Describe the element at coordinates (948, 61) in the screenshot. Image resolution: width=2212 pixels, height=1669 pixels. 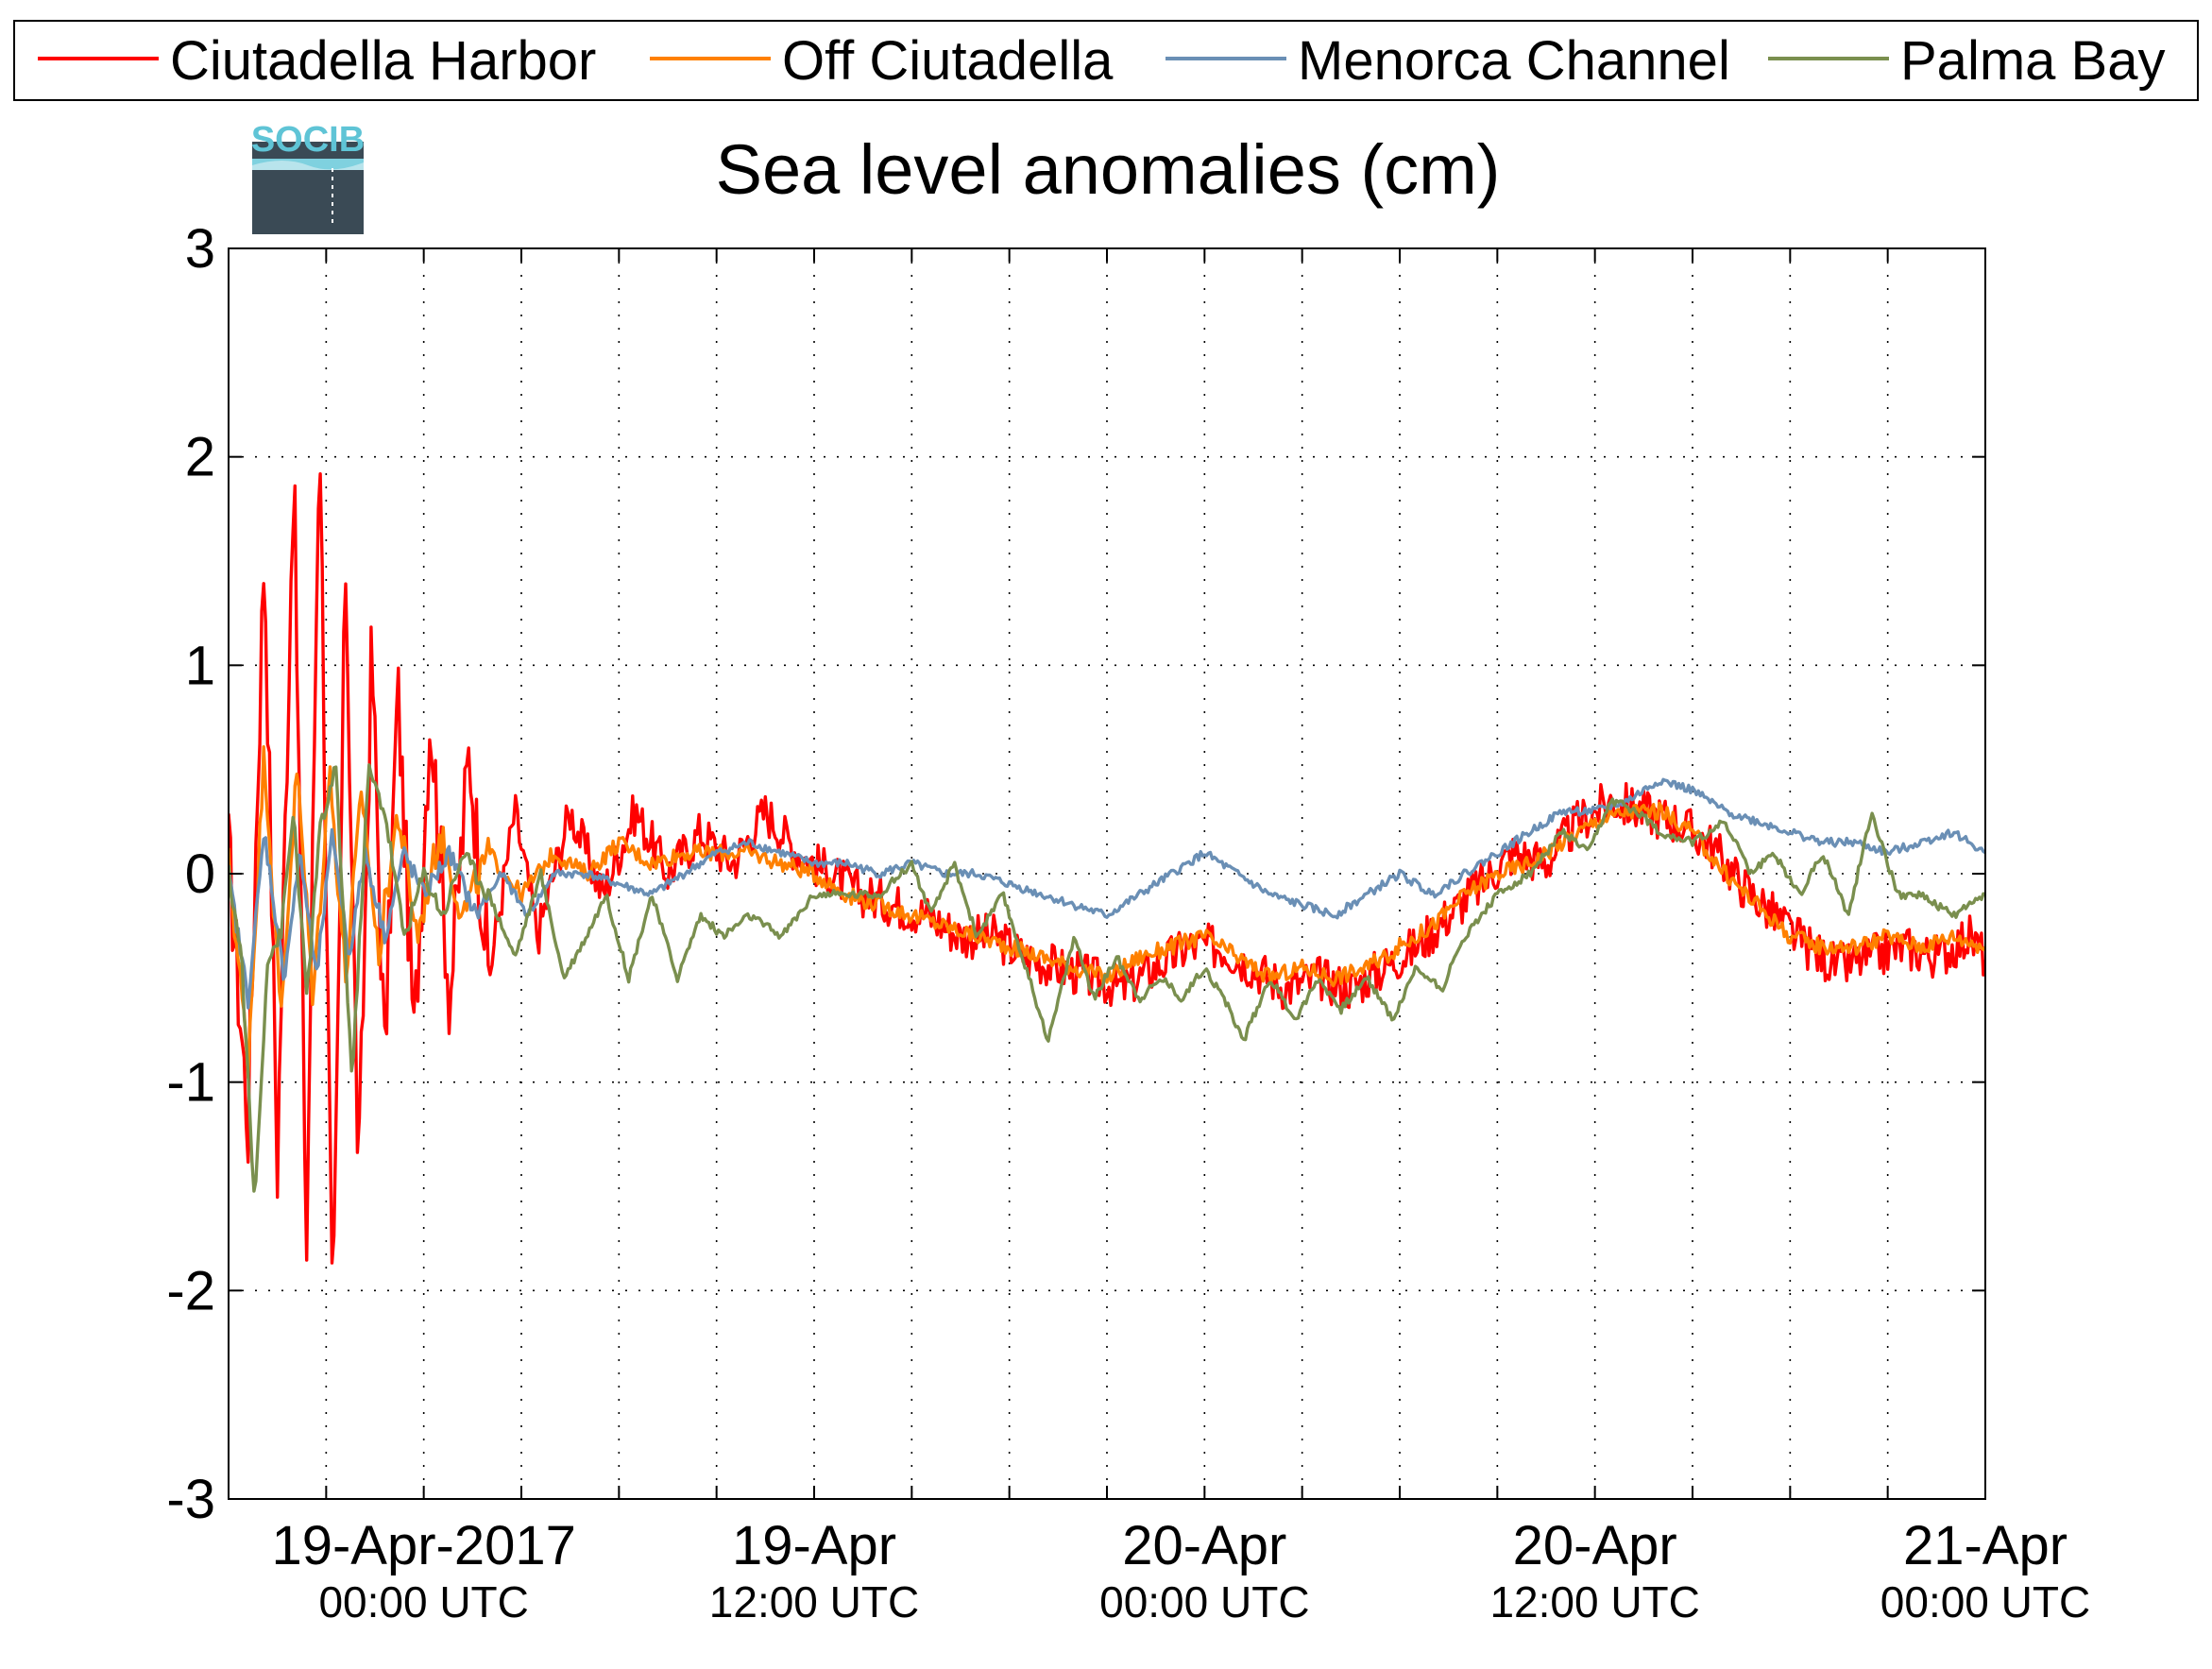
I see `legend-label: Off Ciutadella` at that location.